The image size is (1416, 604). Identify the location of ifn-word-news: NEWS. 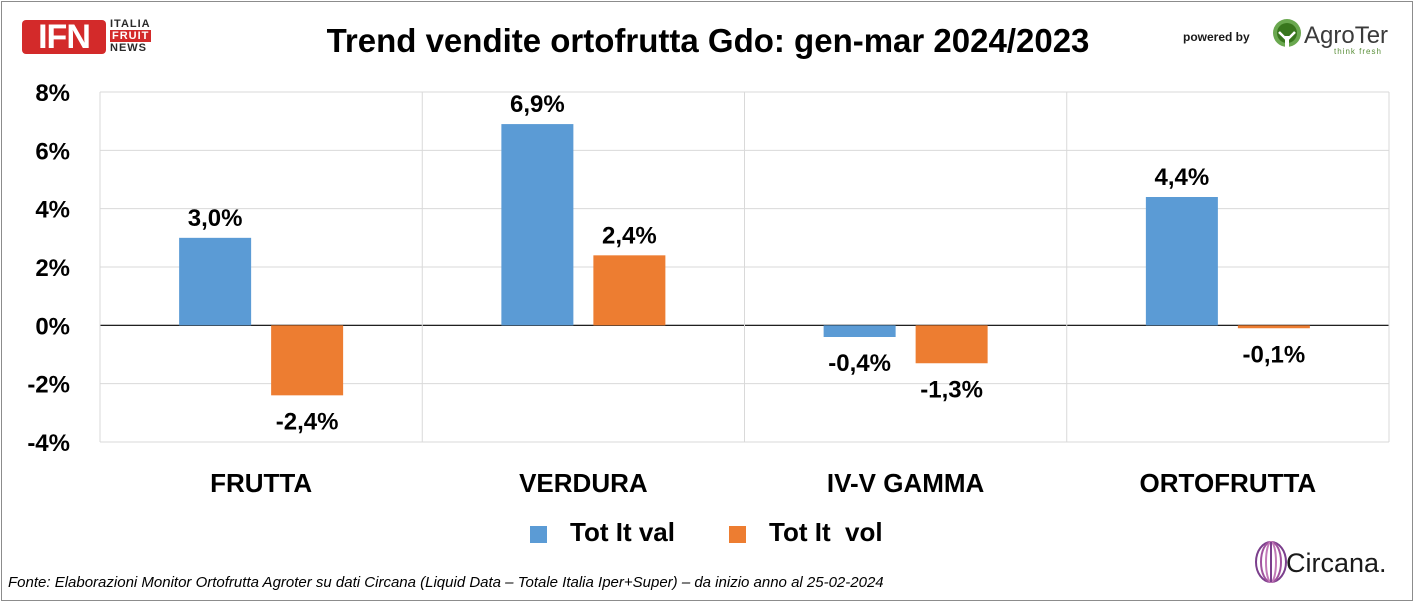
(128, 48).